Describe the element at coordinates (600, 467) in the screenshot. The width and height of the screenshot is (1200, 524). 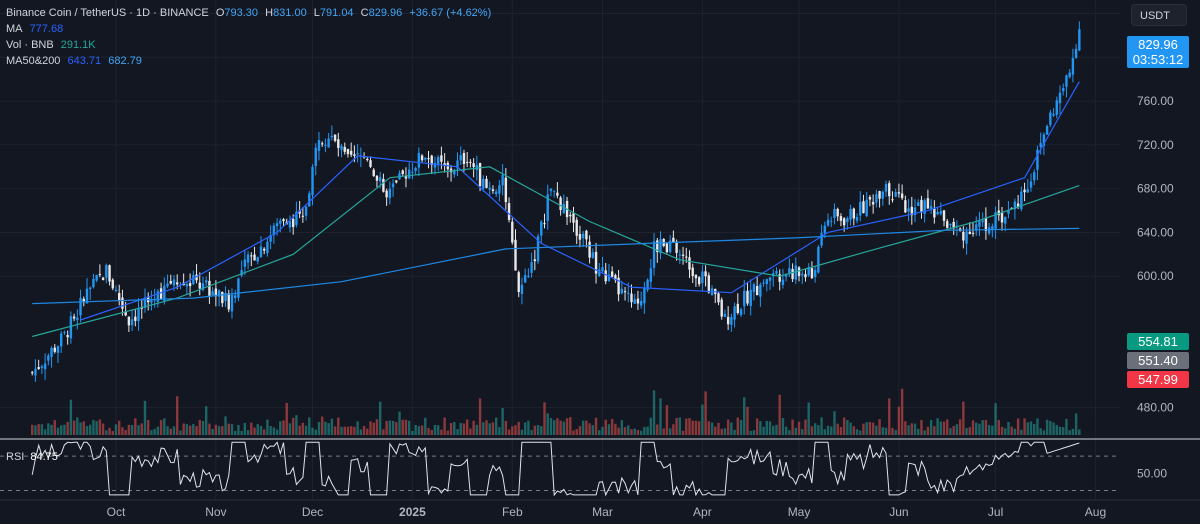
I see `rsi-pane: 50.00` at that location.